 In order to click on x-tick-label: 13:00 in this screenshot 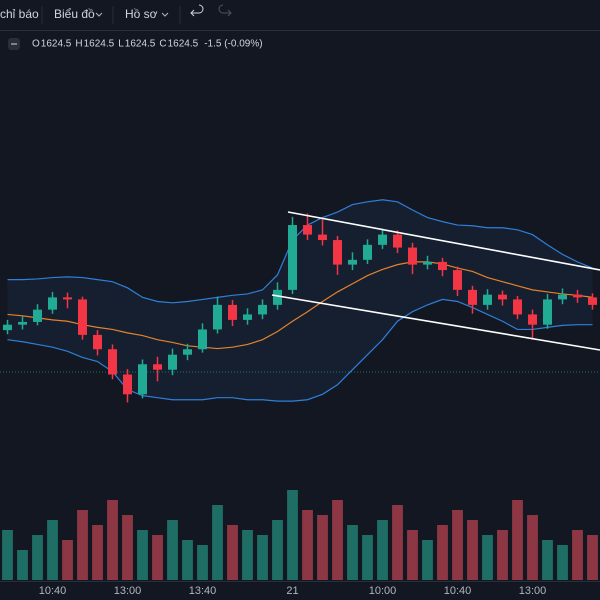, I will do `click(128, 591)`.